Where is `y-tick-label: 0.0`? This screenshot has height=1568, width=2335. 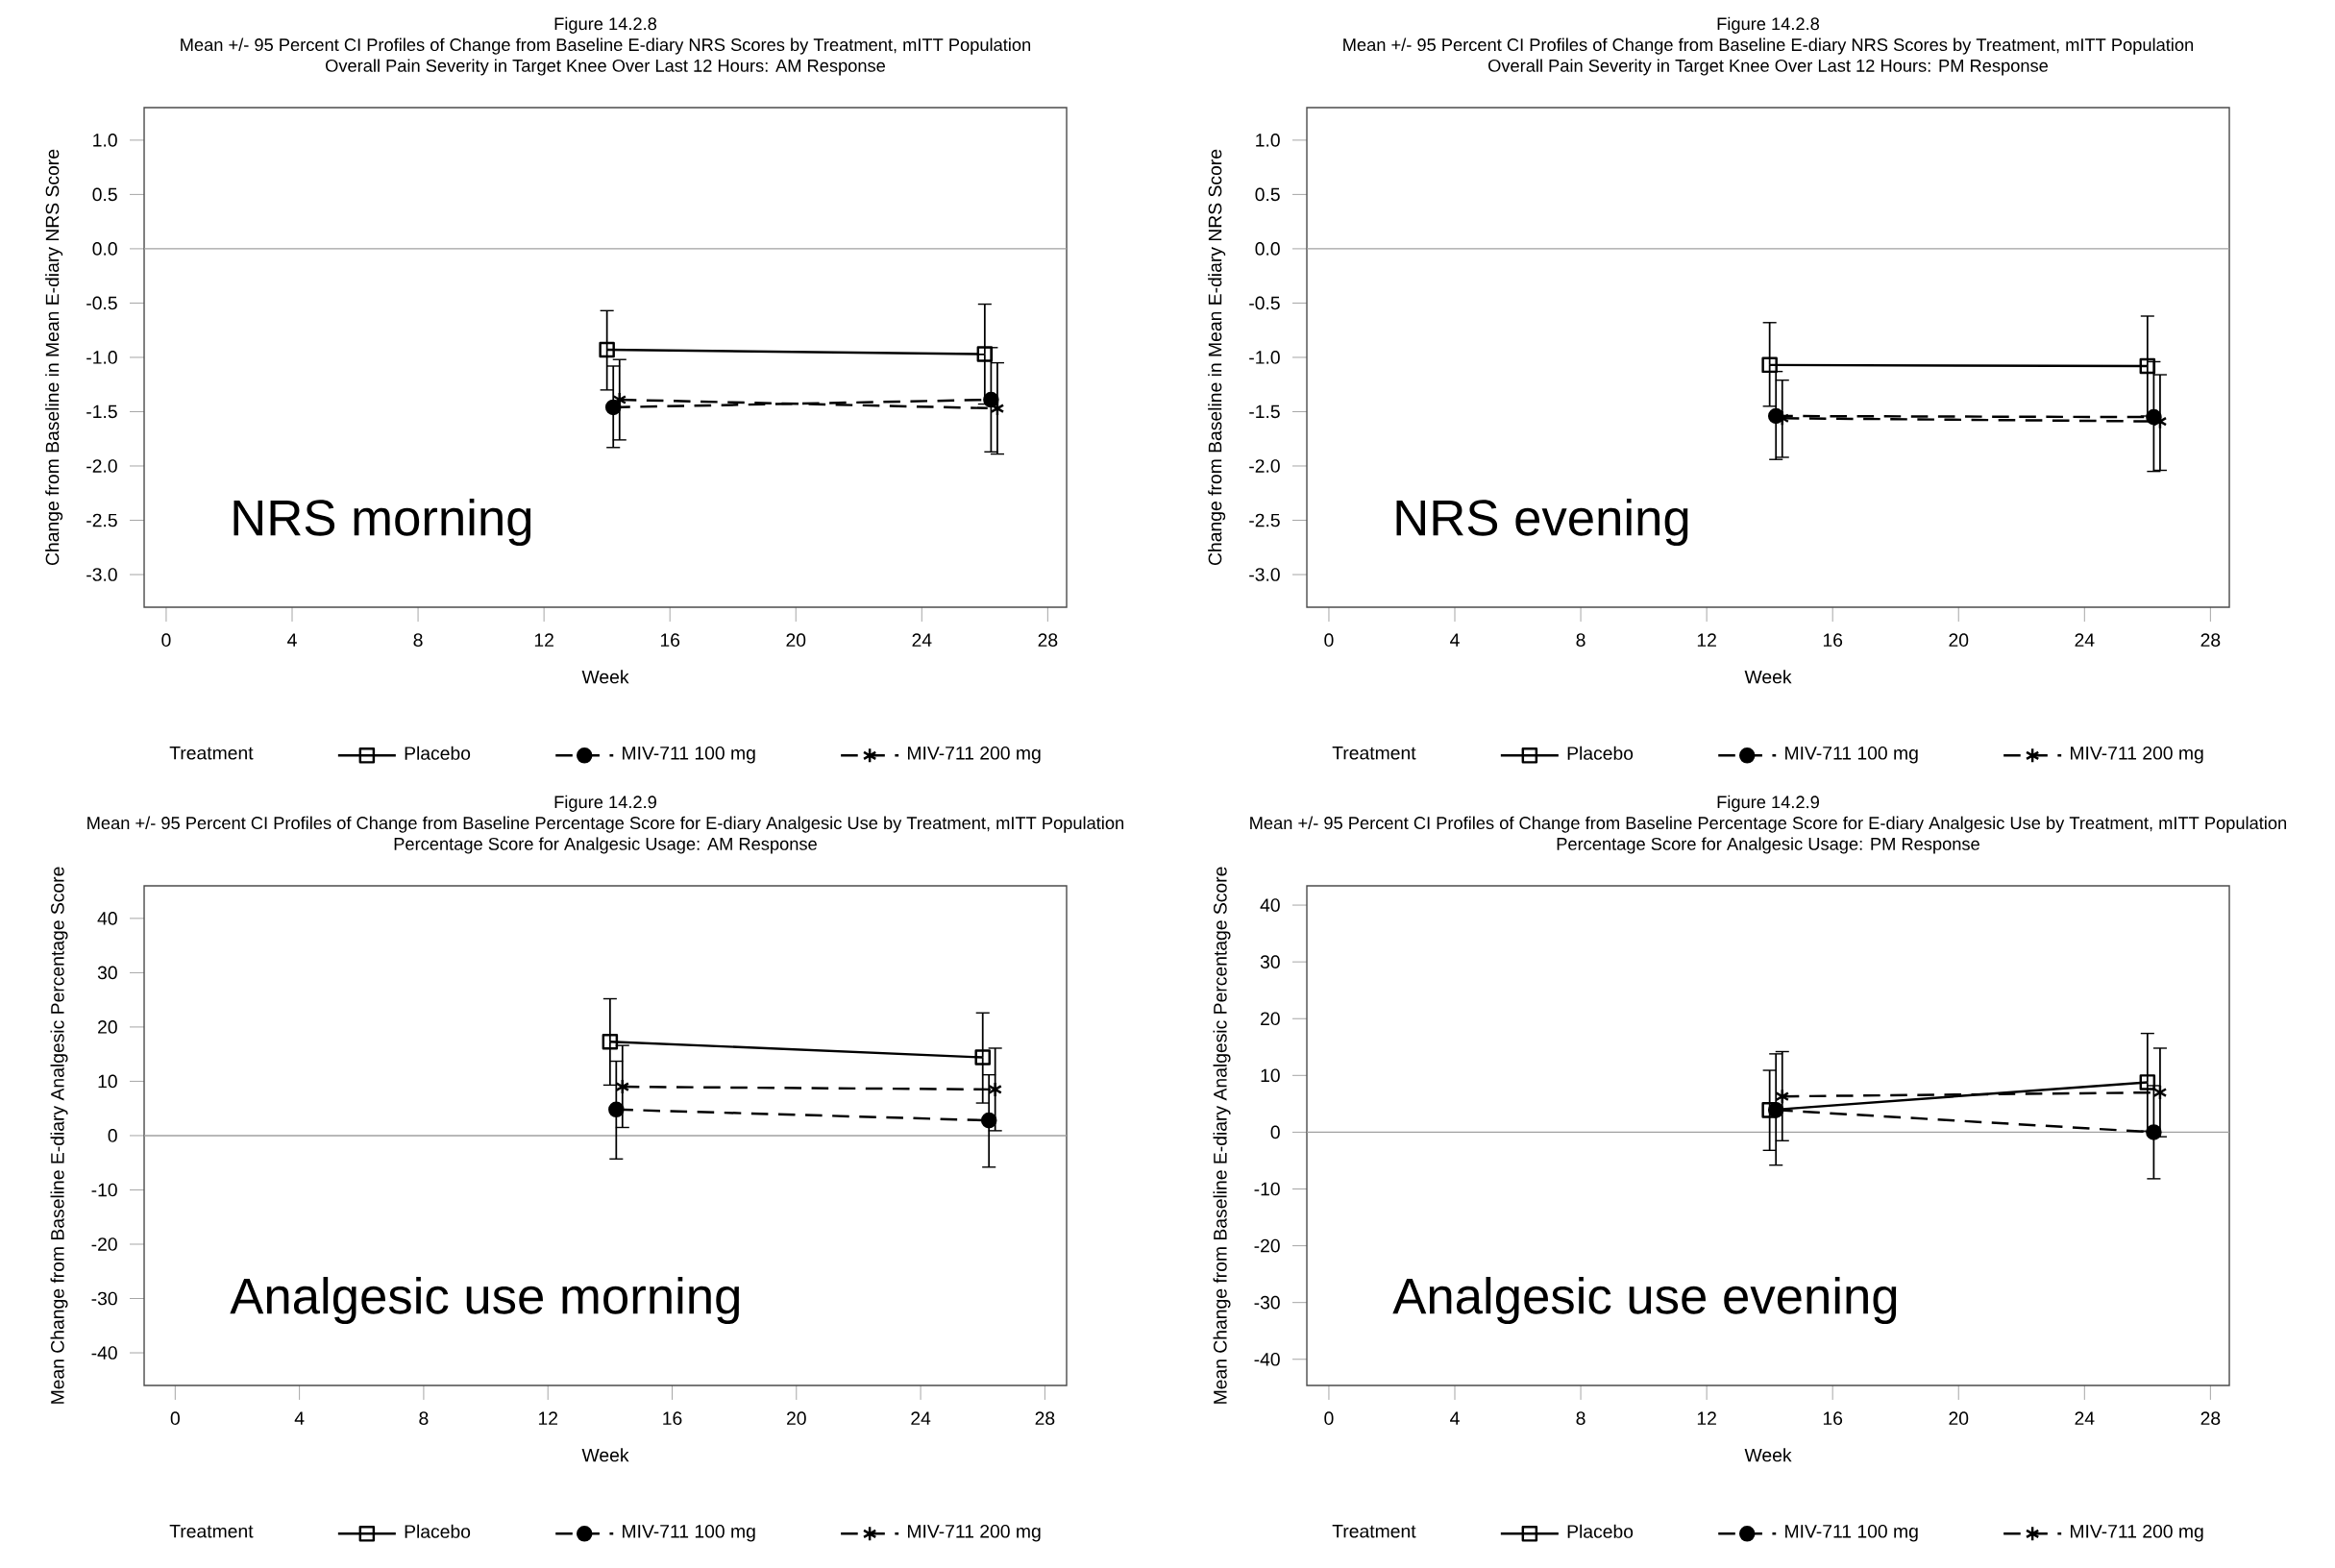 y-tick-label: 0.0 is located at coordinates (1267, 249).